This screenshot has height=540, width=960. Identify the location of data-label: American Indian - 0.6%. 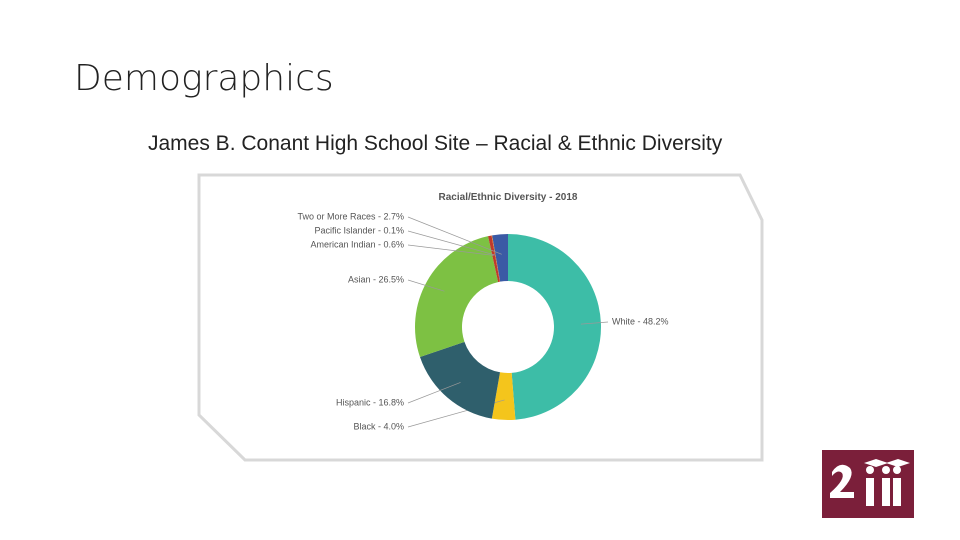
(357, 244).